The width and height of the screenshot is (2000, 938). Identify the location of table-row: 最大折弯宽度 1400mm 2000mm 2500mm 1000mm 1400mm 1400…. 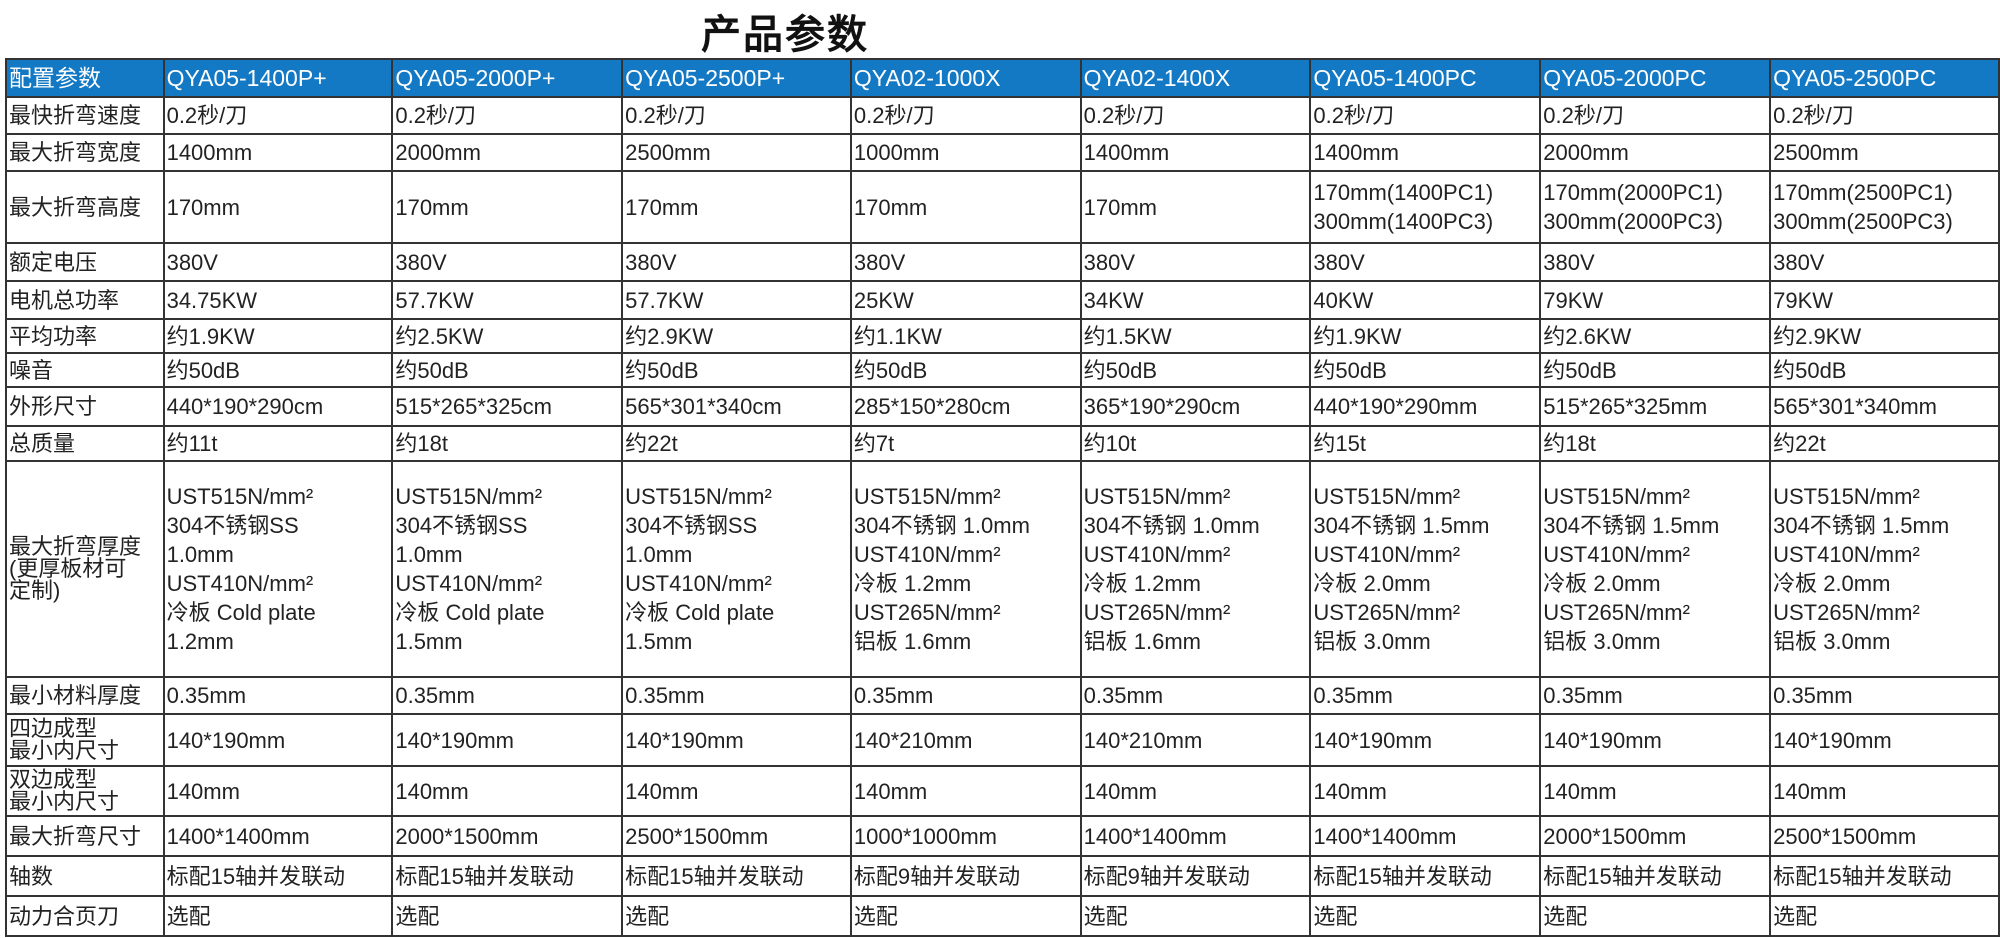
(1002, 152).